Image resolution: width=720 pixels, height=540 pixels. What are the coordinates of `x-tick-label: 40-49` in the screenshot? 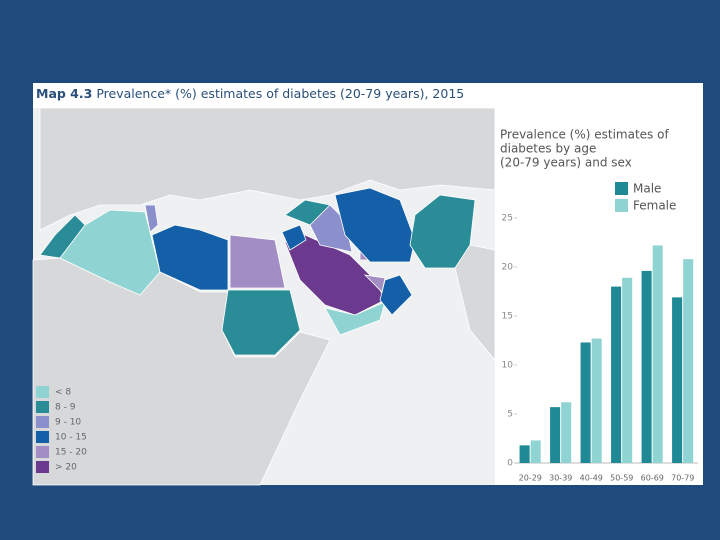 It's located at (591, 478).